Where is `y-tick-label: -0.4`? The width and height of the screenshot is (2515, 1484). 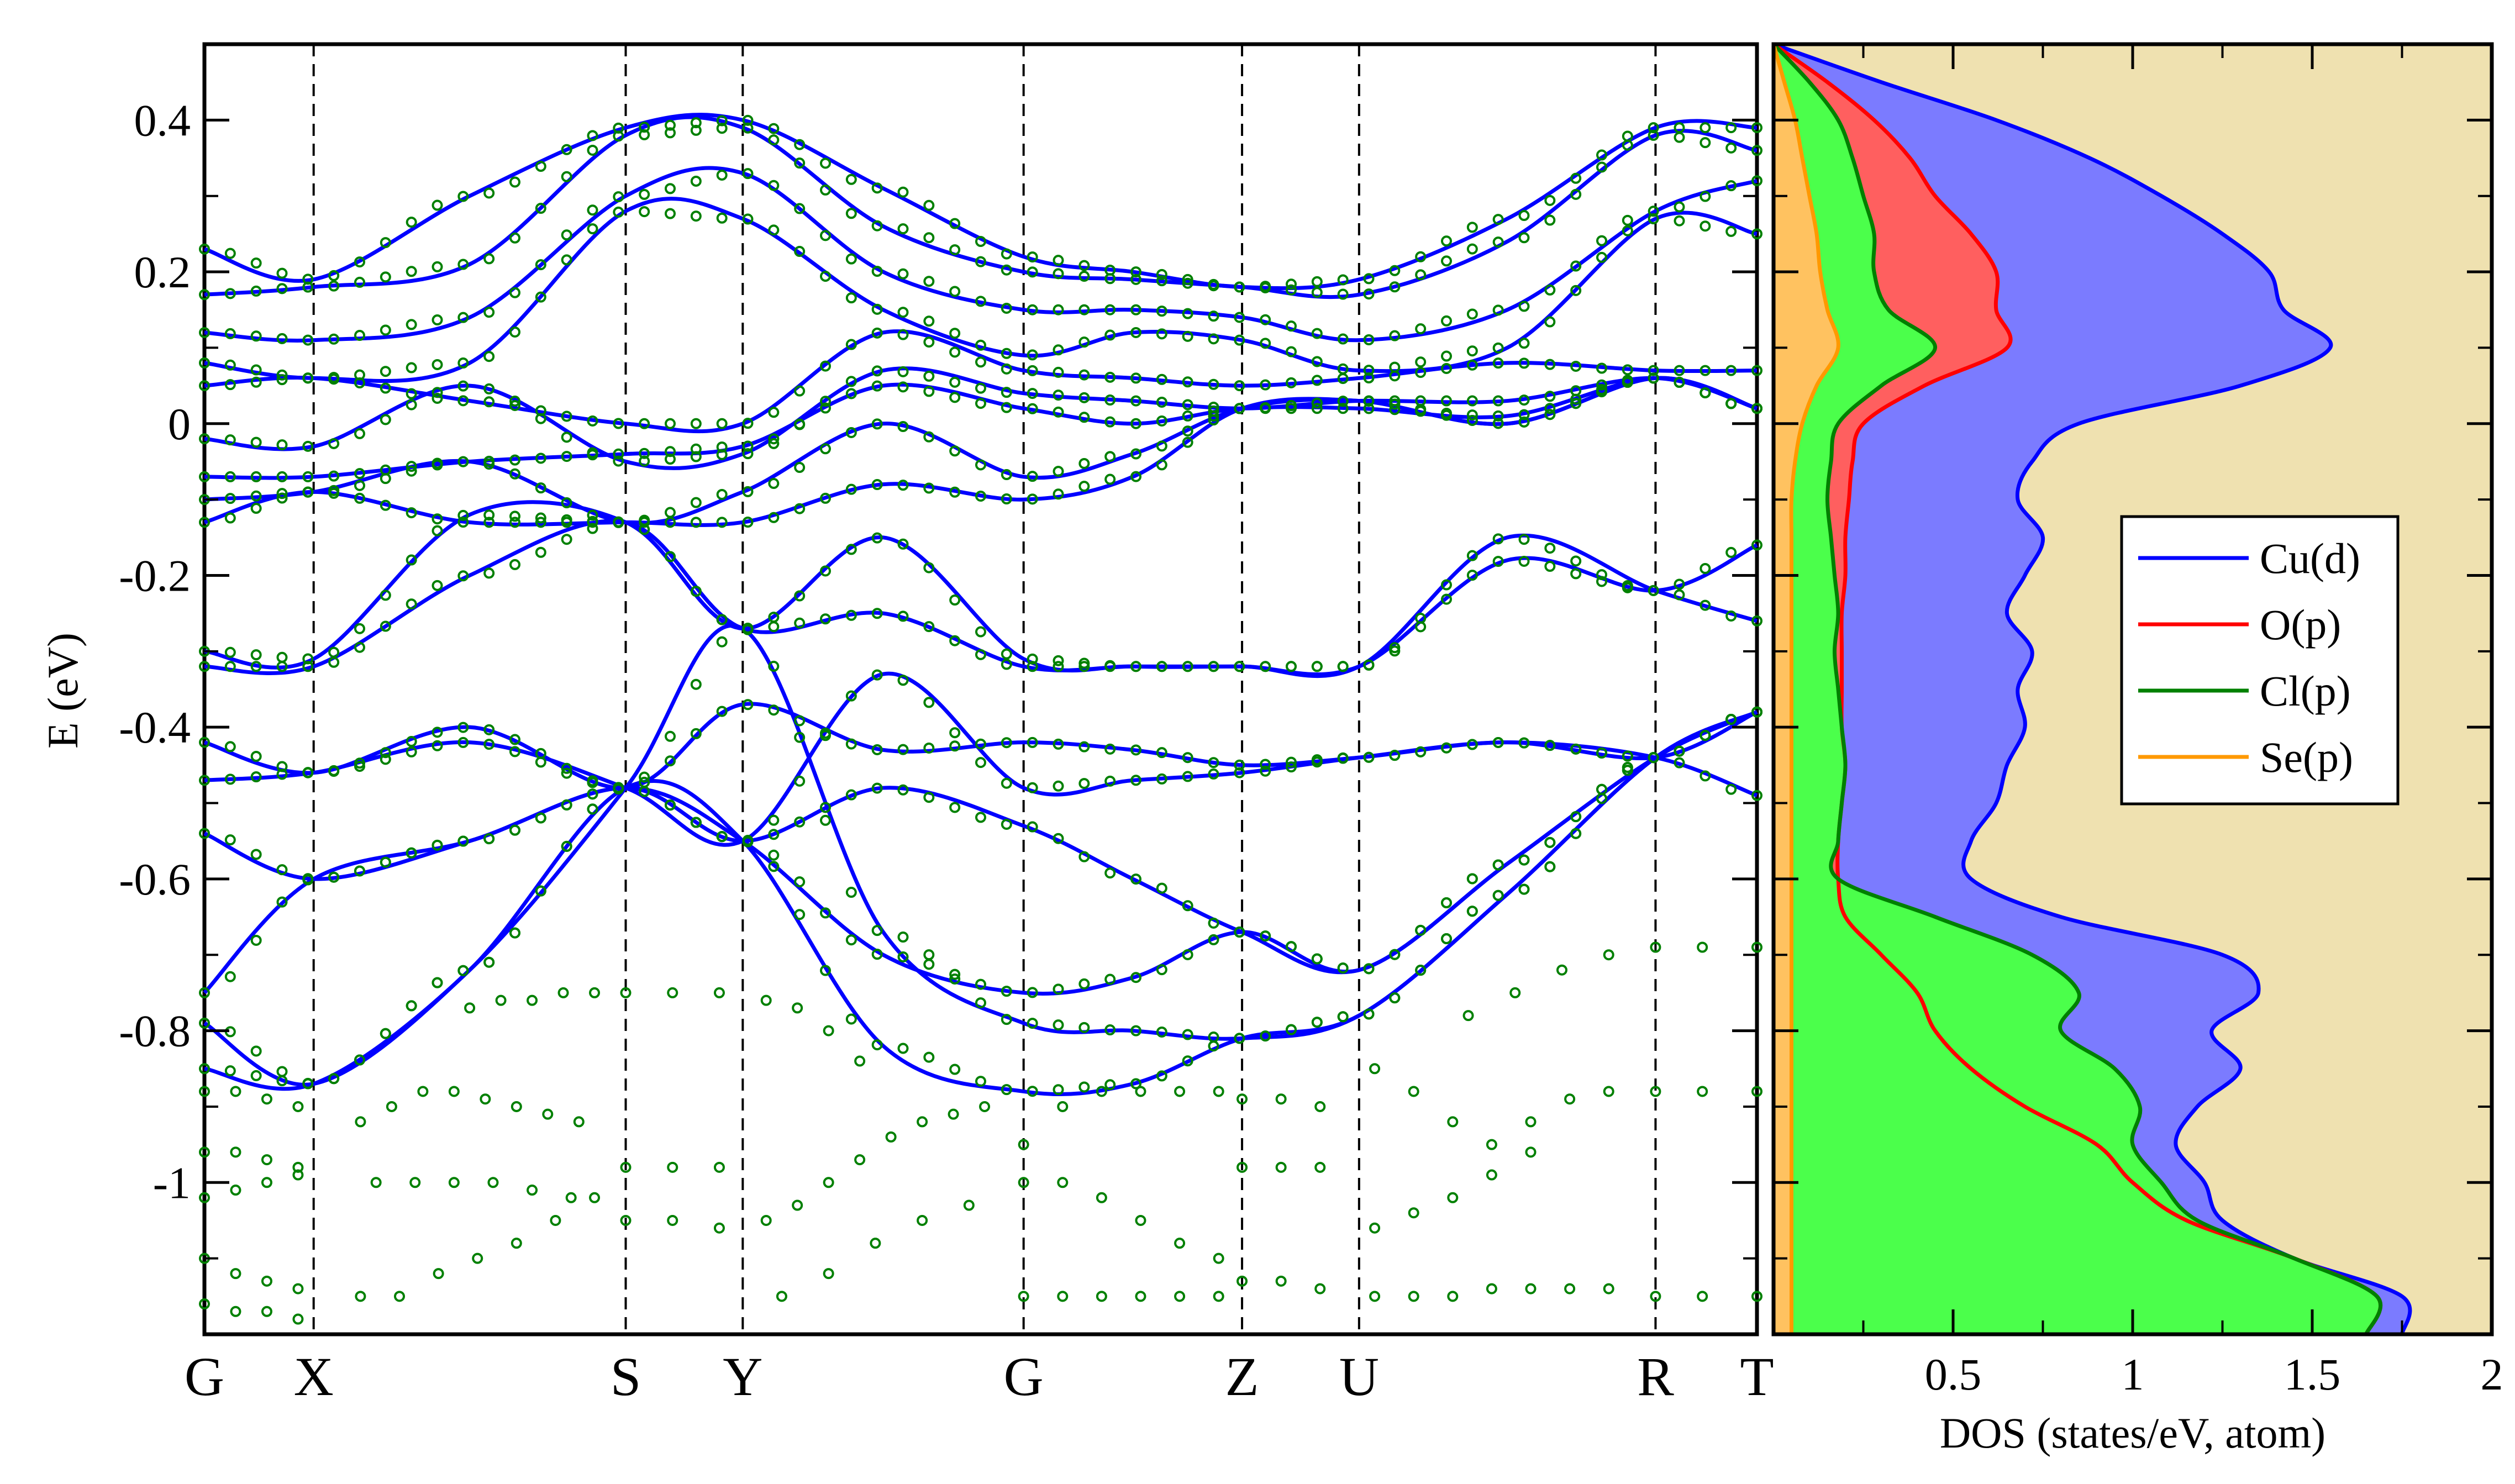 y-tick-label: -0.4 is located at coordinates (155, 727).